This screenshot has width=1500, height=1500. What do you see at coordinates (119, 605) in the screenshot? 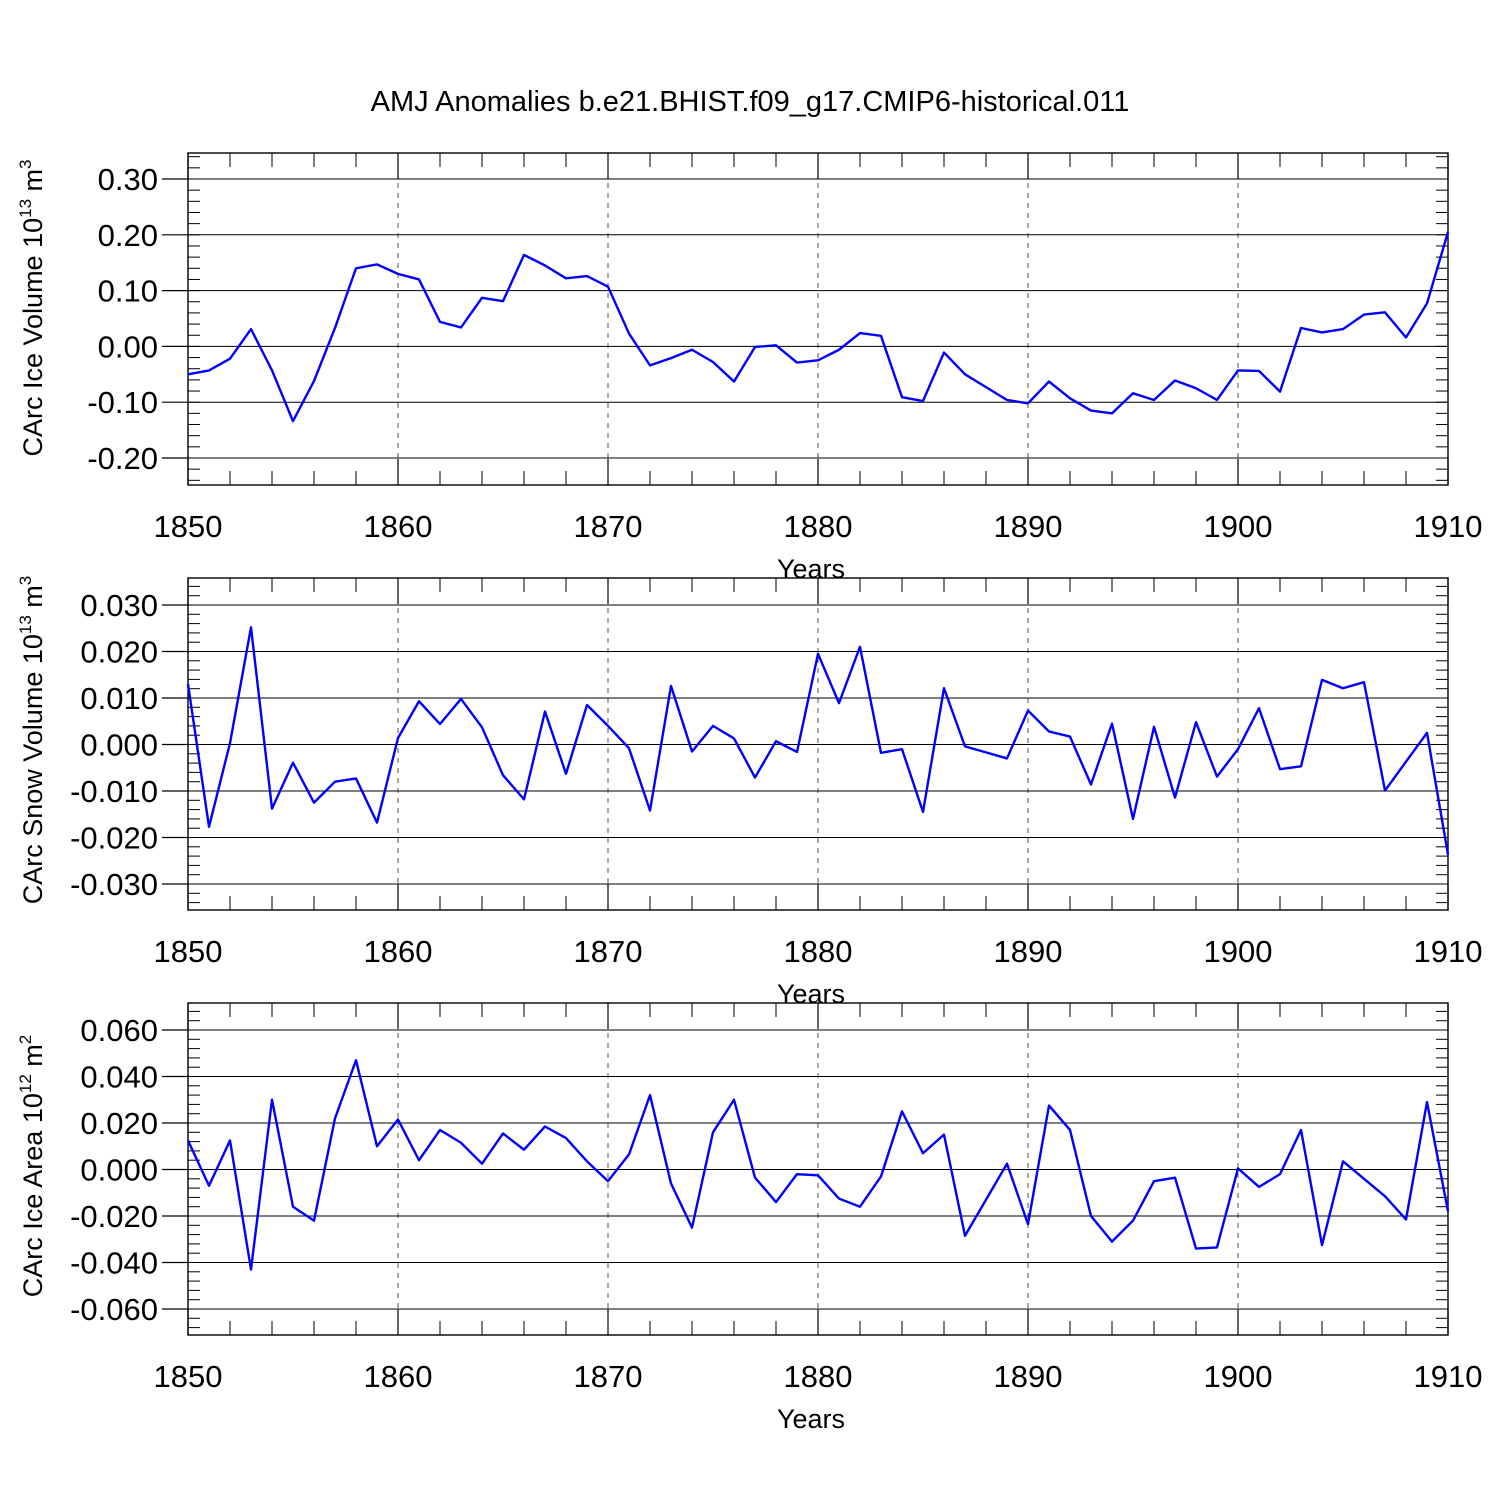
I see `y-tick-label: 0.030` at bounding box center [119, 605].